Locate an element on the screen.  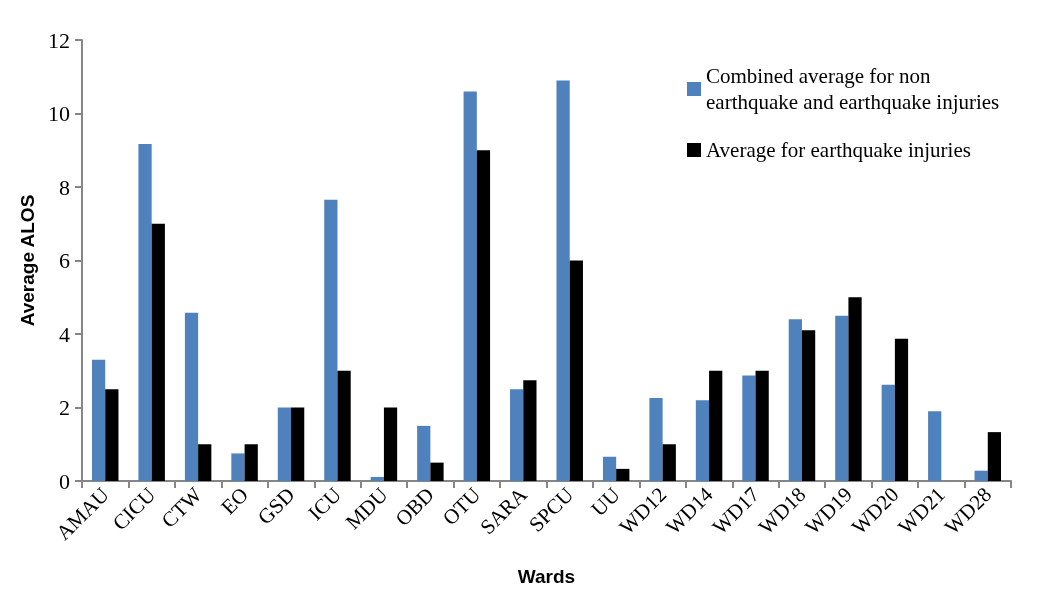
x-axis-title: Wards is located at coordinates (546, 576).